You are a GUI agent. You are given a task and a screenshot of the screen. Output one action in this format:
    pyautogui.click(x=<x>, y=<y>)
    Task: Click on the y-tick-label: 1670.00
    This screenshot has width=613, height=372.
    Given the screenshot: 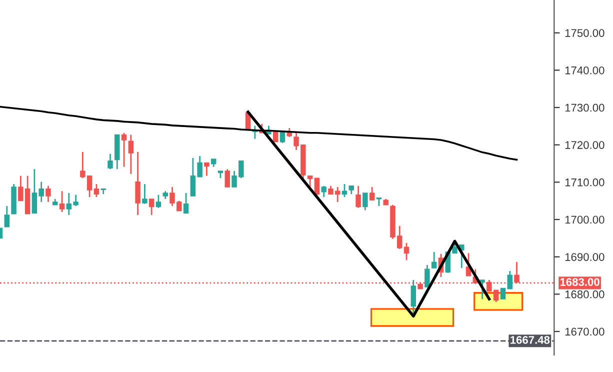 What is the action you would take?
    pyautogui.click(x=584, y=332)
    